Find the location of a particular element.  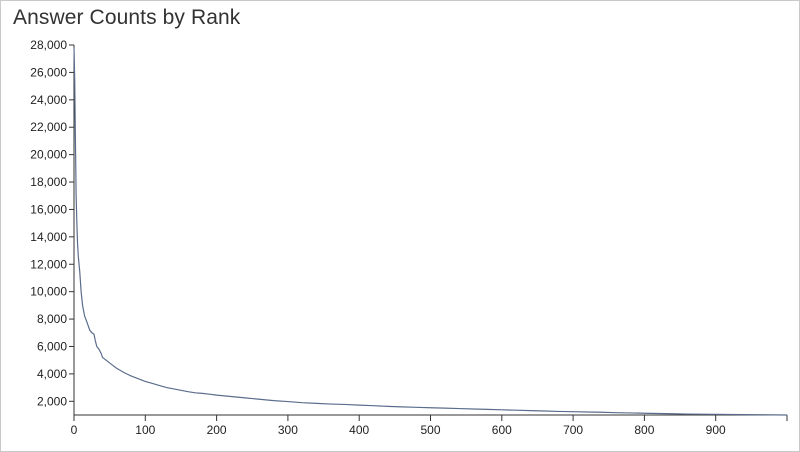

y-tick-label: 26,000 is located at coordinates (48, 72).